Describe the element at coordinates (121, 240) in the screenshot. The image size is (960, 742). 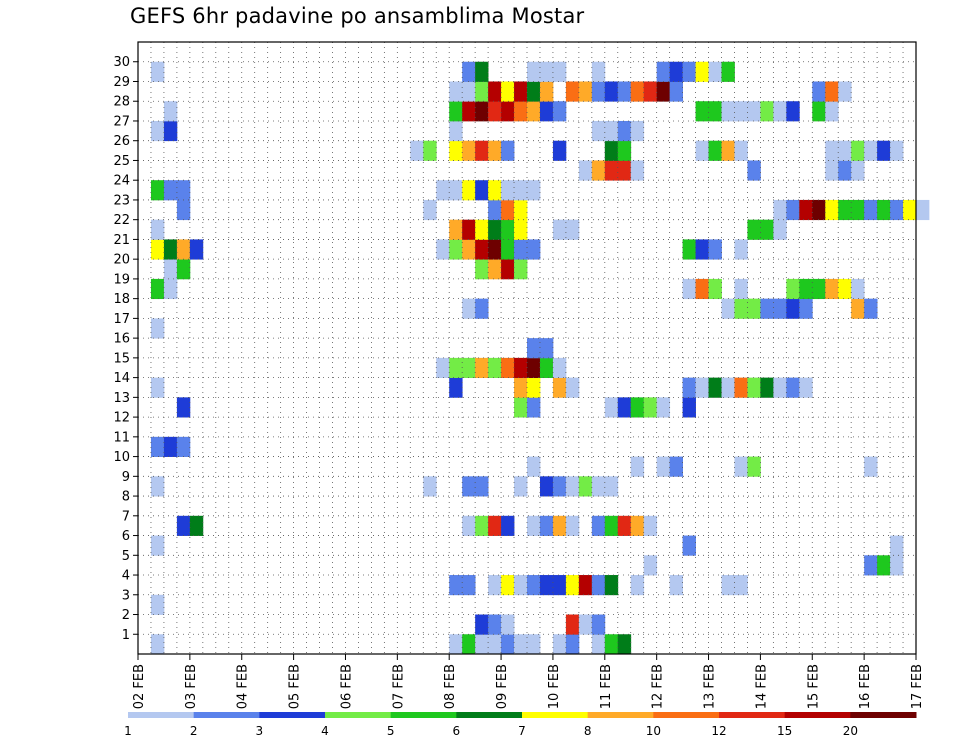
I see `y-tick-label: 21` at that location.